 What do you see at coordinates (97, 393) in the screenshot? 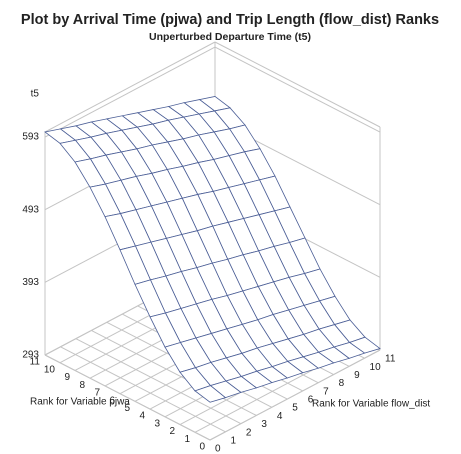
I see `y-tick-label: 7` at bounding box center [97, 393].